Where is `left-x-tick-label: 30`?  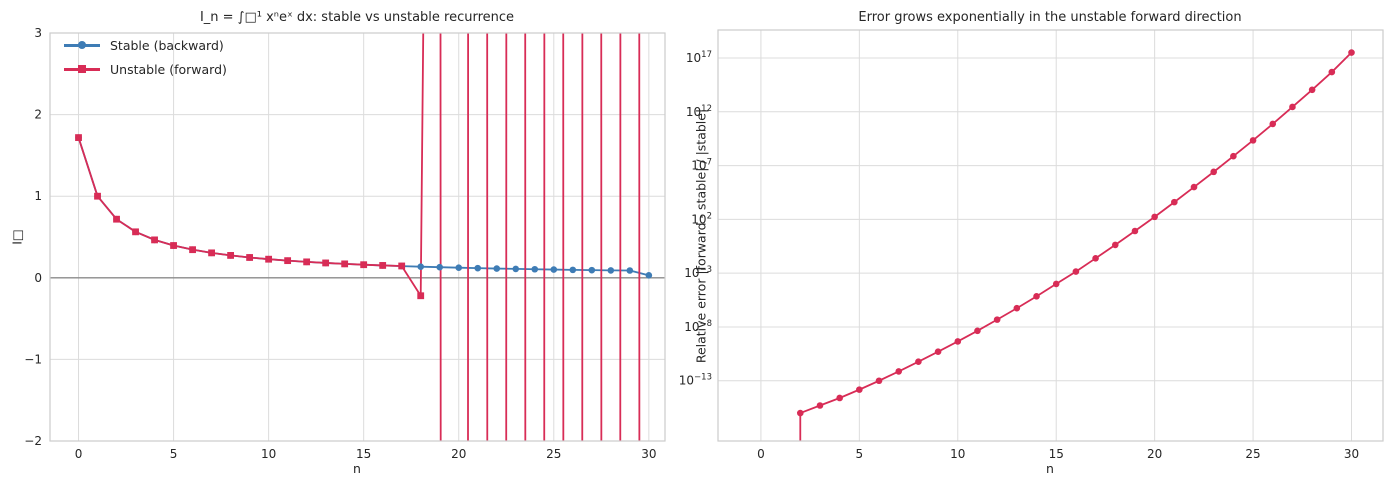 left-x-tick-label: 30 is located at coordinates (648, 454).